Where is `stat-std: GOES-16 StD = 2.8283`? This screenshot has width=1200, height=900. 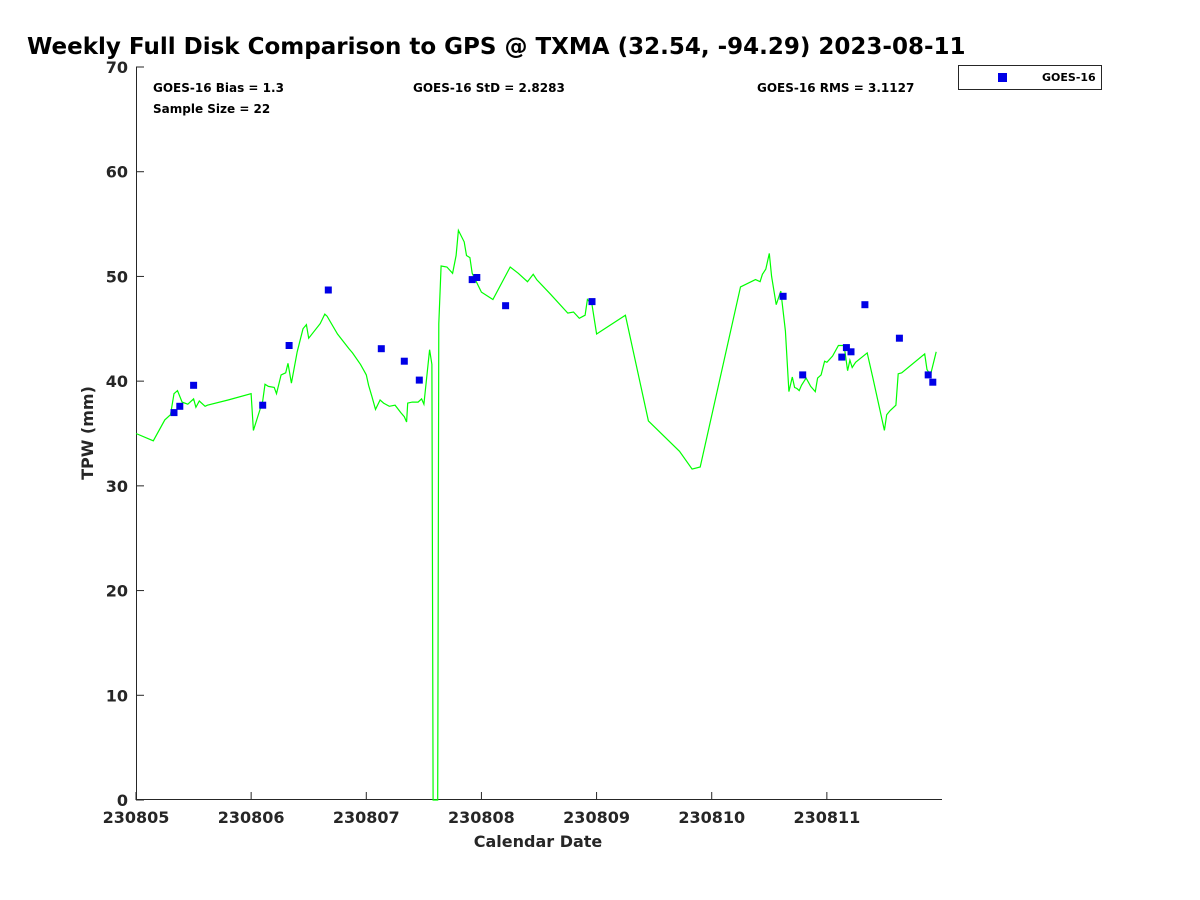 stat-std: GOES-16 StD = 2.8283 is located at coordinates (489, 88).